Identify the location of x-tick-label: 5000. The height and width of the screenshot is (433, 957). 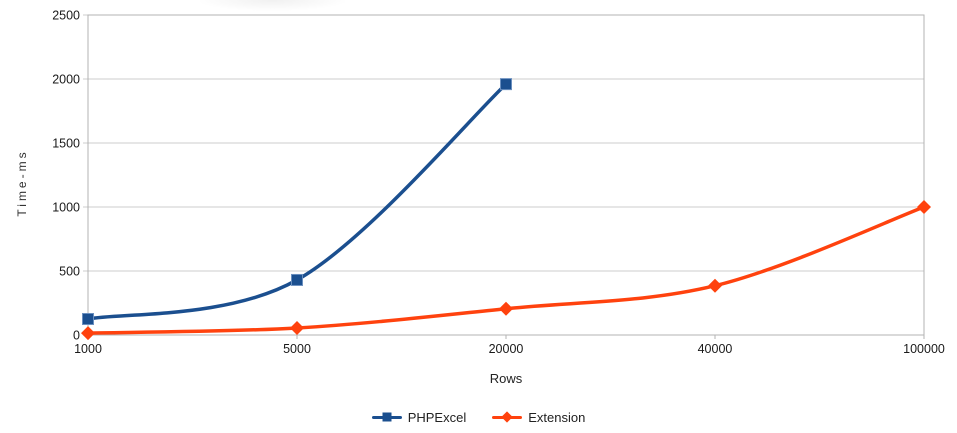
(297, 349).